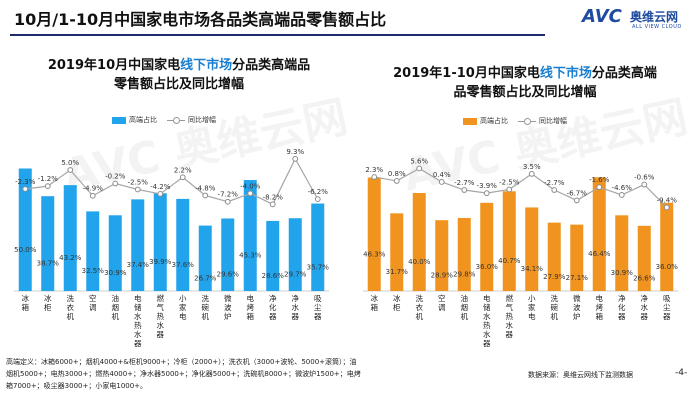 This screenshot has width=700, height=402. Describe the element at coordinates (419, 161) in the screenshot. I see `growth-value-label: 5.6%` at that location.